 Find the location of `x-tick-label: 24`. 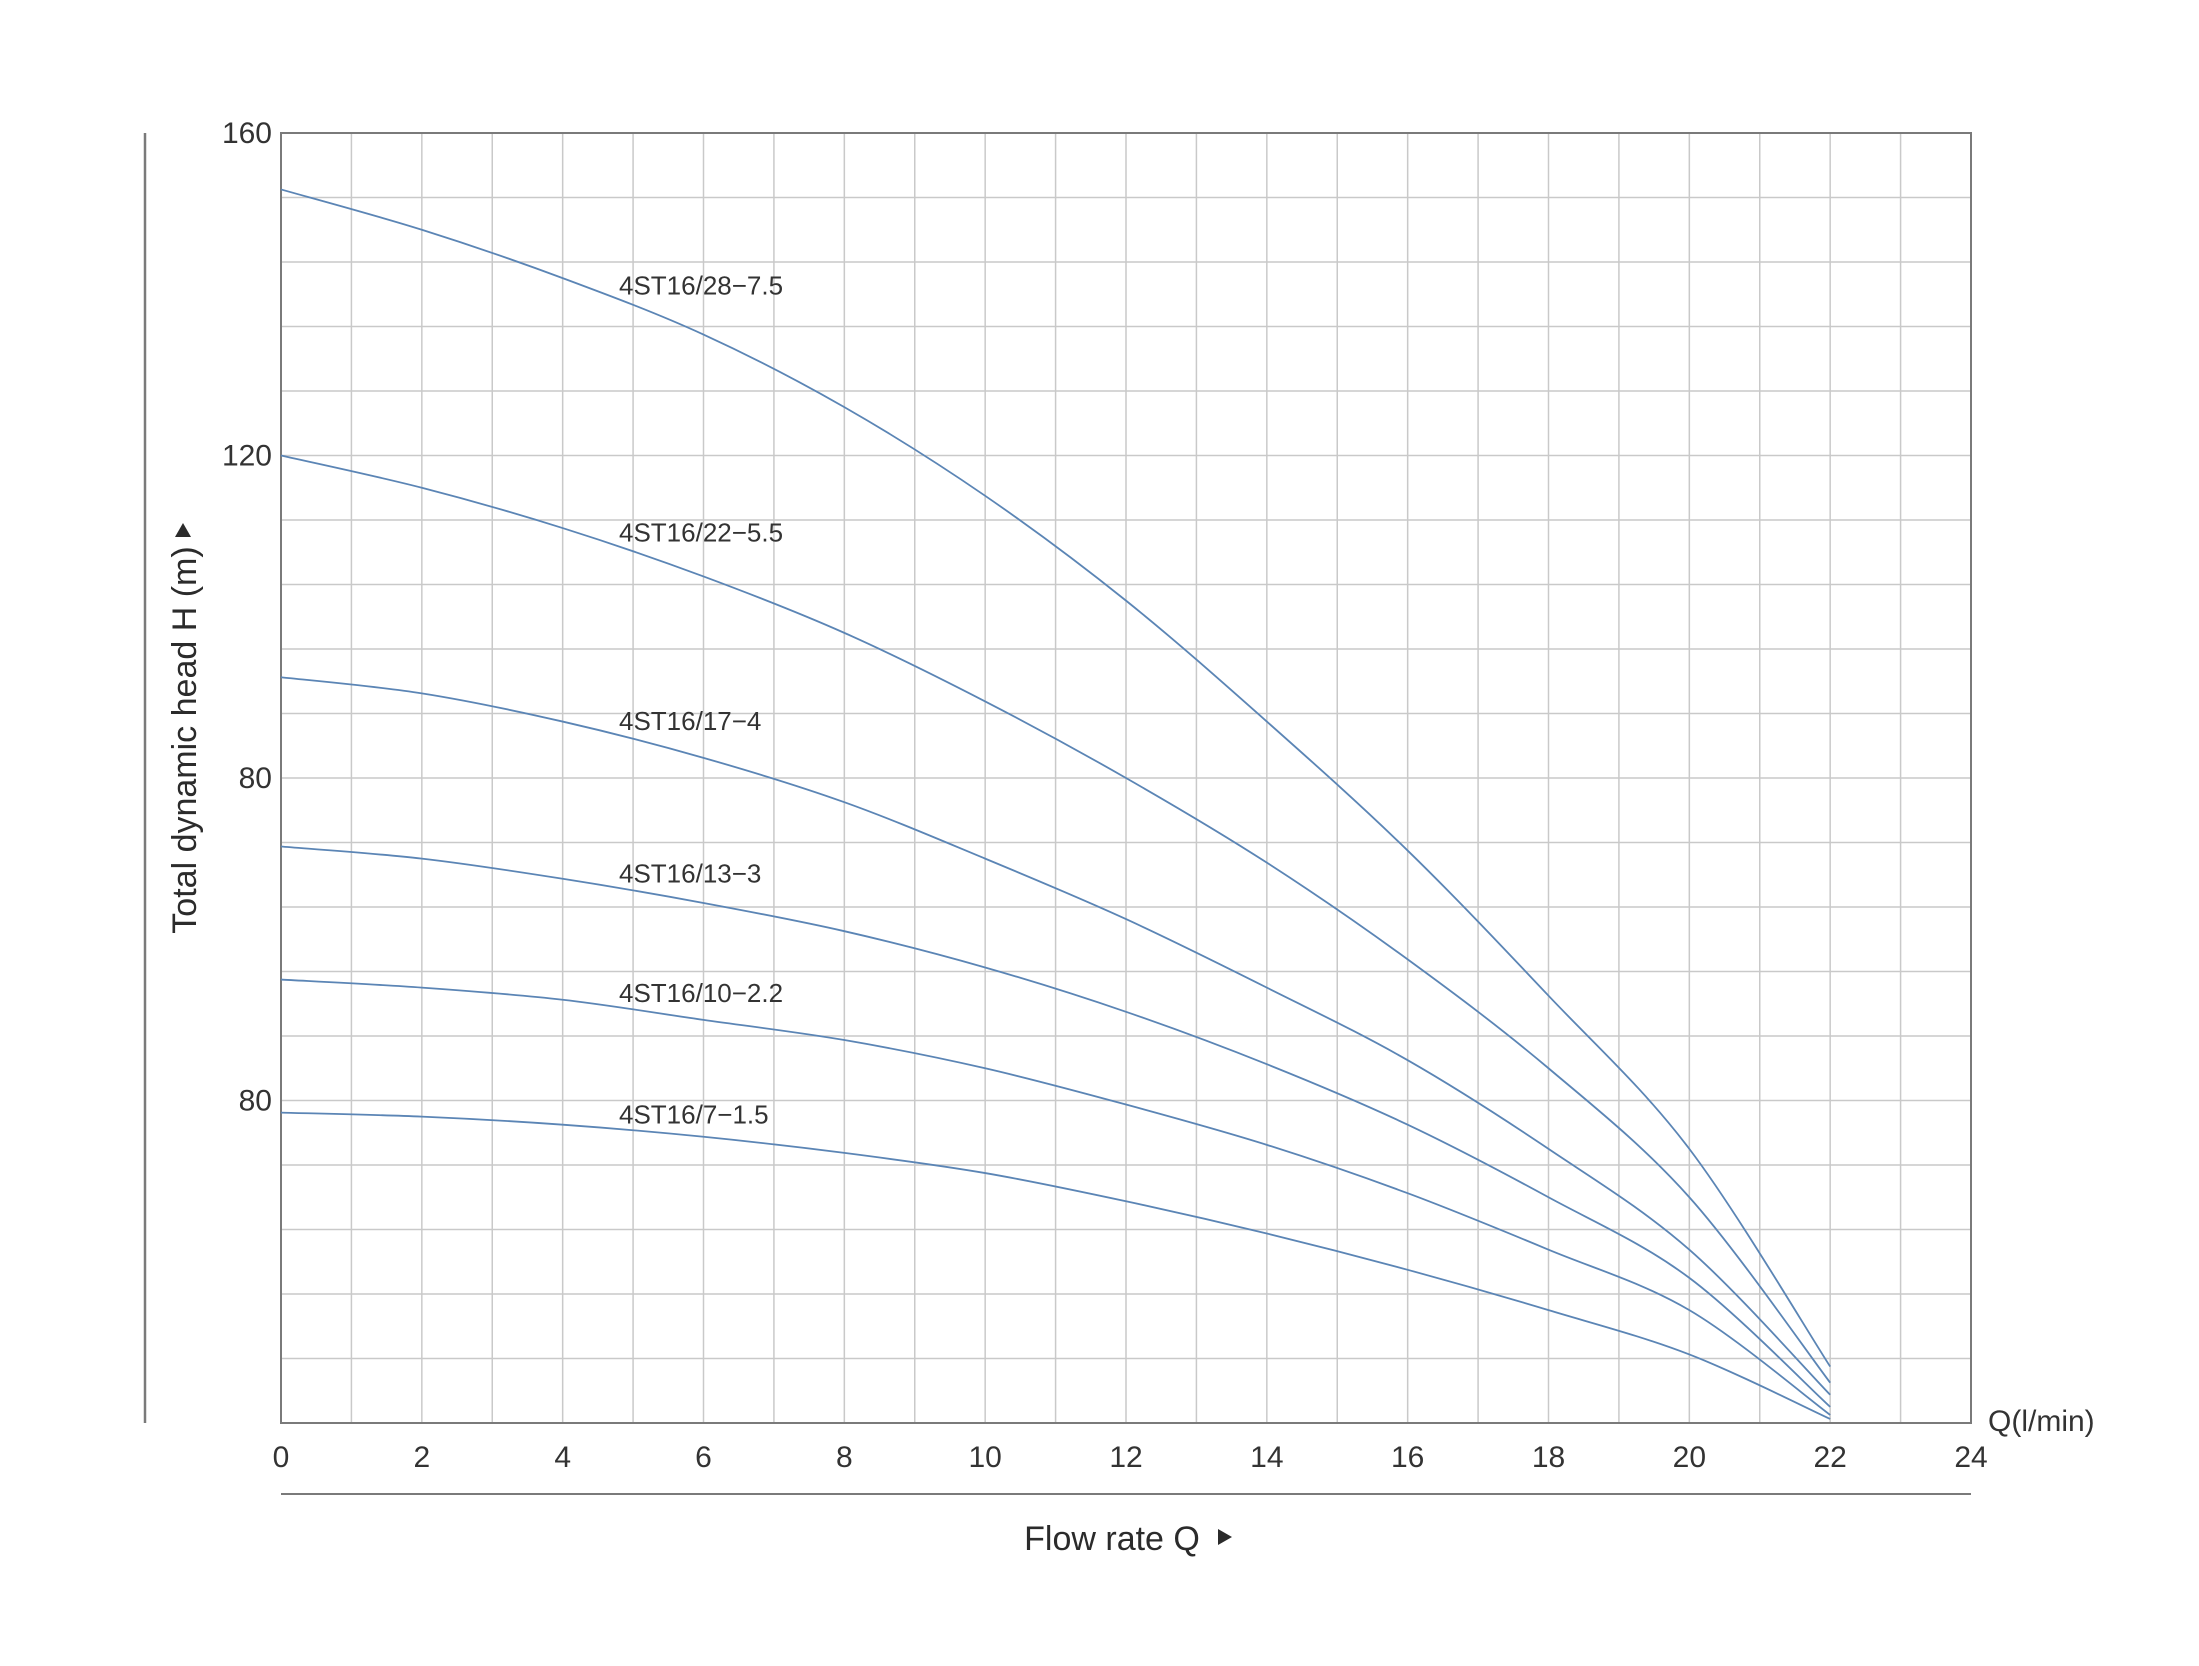

x-tick-label: 24 is located at coordinates (1970, 1457).